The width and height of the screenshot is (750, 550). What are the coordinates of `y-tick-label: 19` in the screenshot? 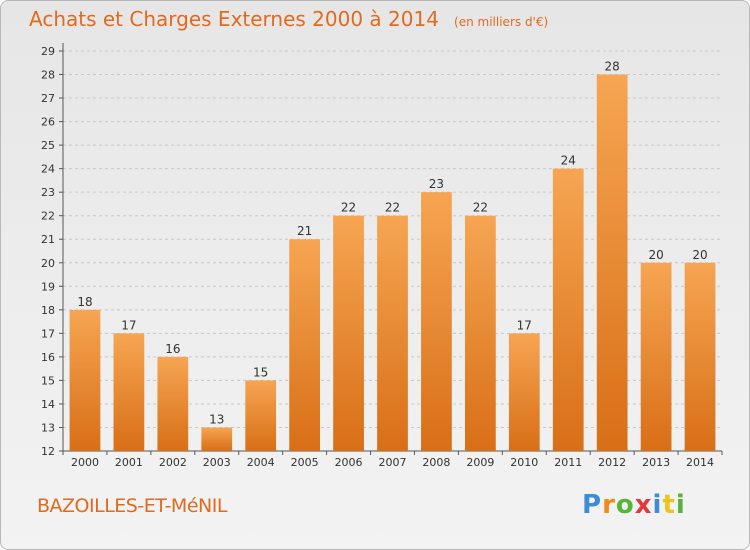 It's located at (48, 286).